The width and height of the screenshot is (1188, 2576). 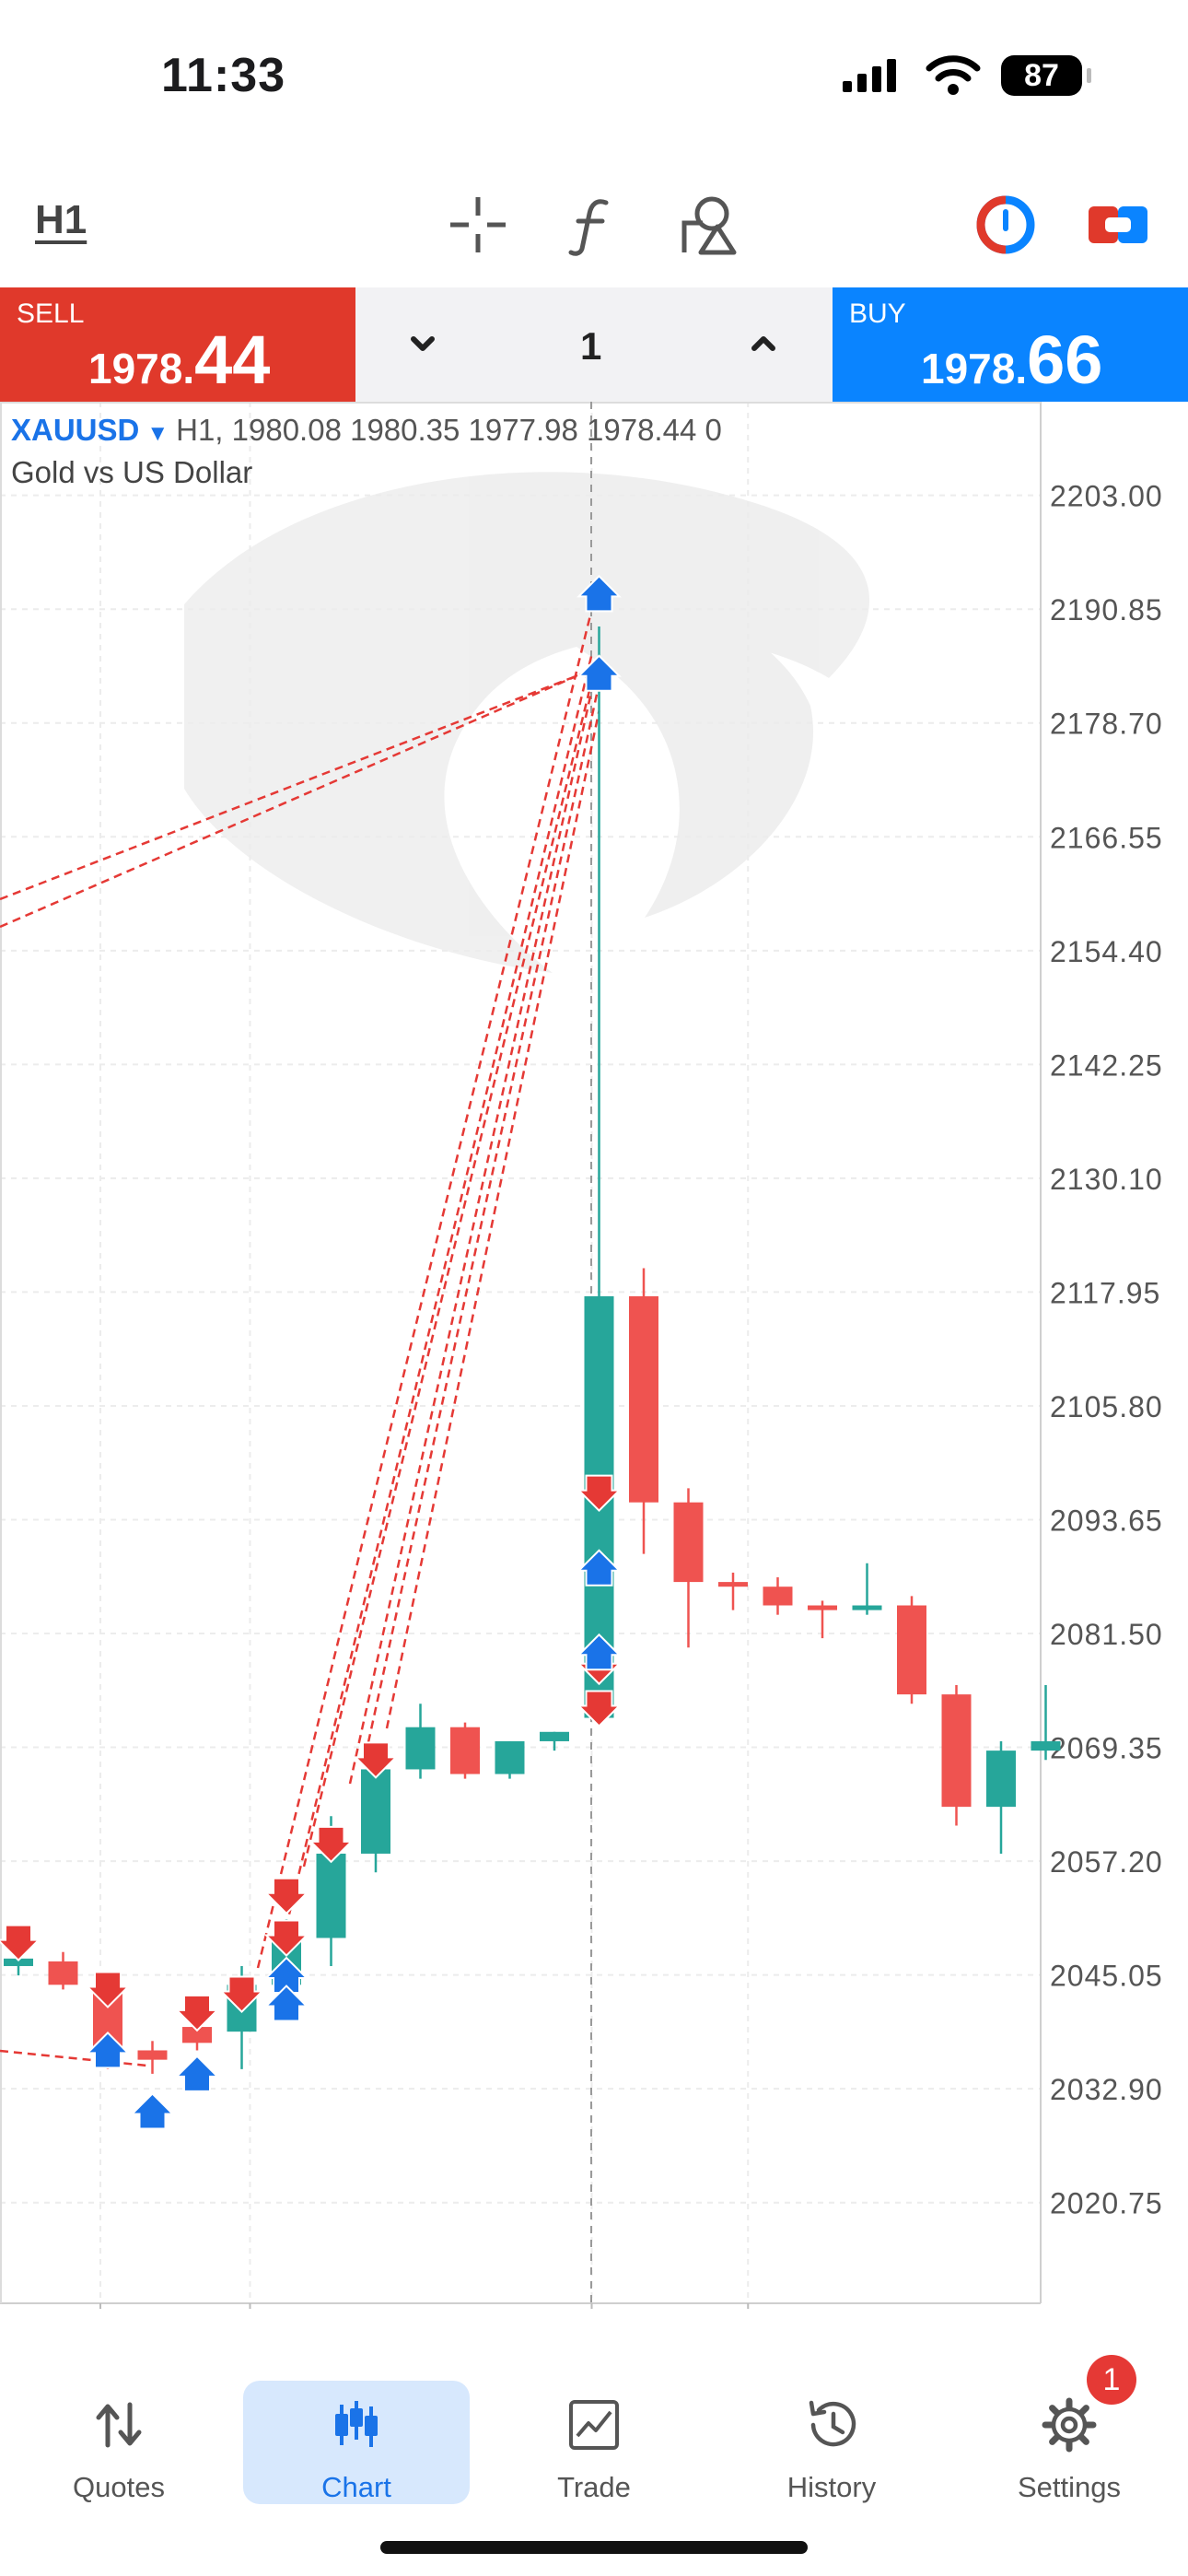 What do you see at coordinates (356, 2440) in the screenshot?
I see `nav-chart: Chart` at bounding box center [356, 2440].